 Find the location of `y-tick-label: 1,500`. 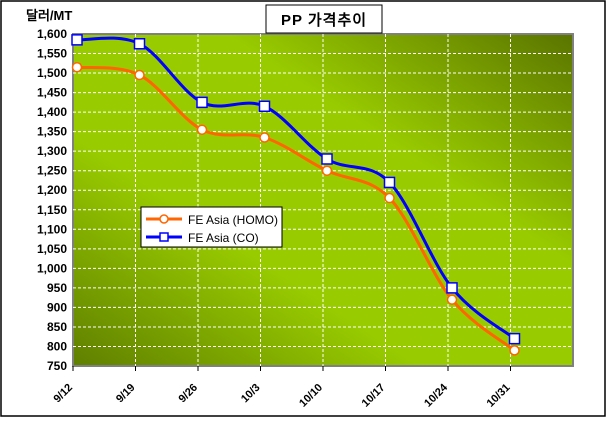

y-tick-label: 1,500 is located at coordinates (52, 73).